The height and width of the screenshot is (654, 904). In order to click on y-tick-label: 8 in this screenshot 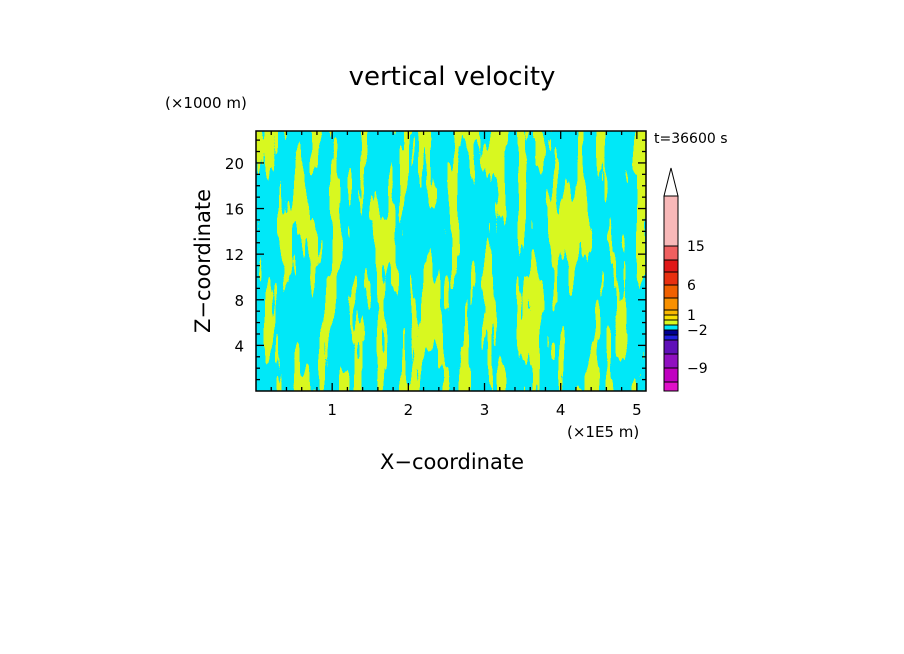, I will do `click(239, 301)`.